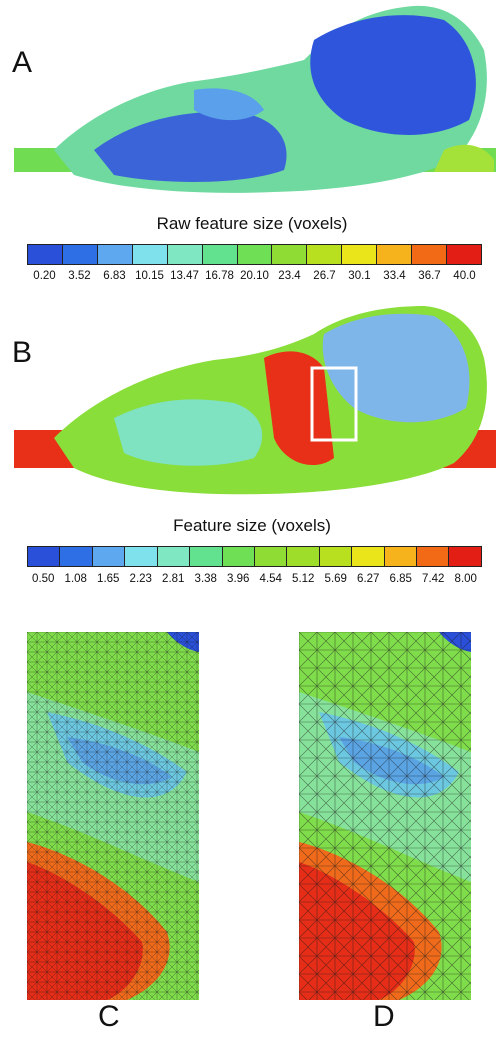  I want to click on colorbar-tick-label: 1.65, so click(108, 579).